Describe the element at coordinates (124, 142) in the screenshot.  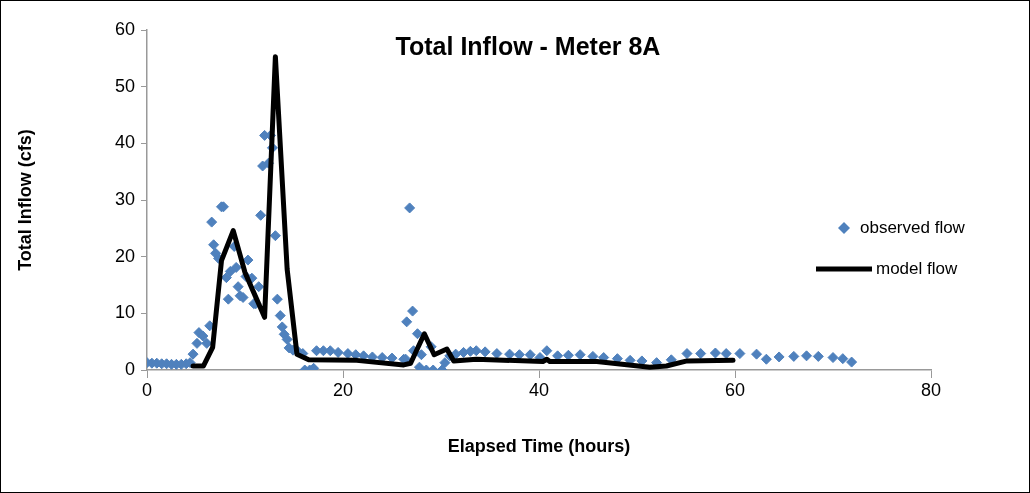
I see `y-tick-label: 40` at that location.